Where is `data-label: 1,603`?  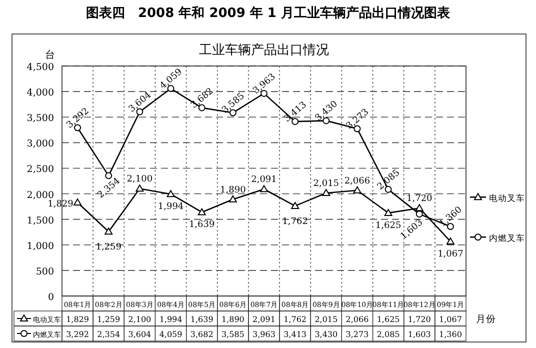
data-label: 1,603 is located at coordinates (419, 334).